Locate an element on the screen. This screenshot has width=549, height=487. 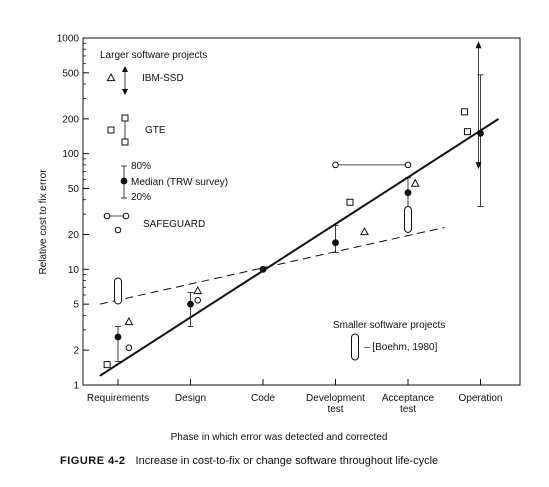
legend-marker-oval is located at coordinates (355, 347).